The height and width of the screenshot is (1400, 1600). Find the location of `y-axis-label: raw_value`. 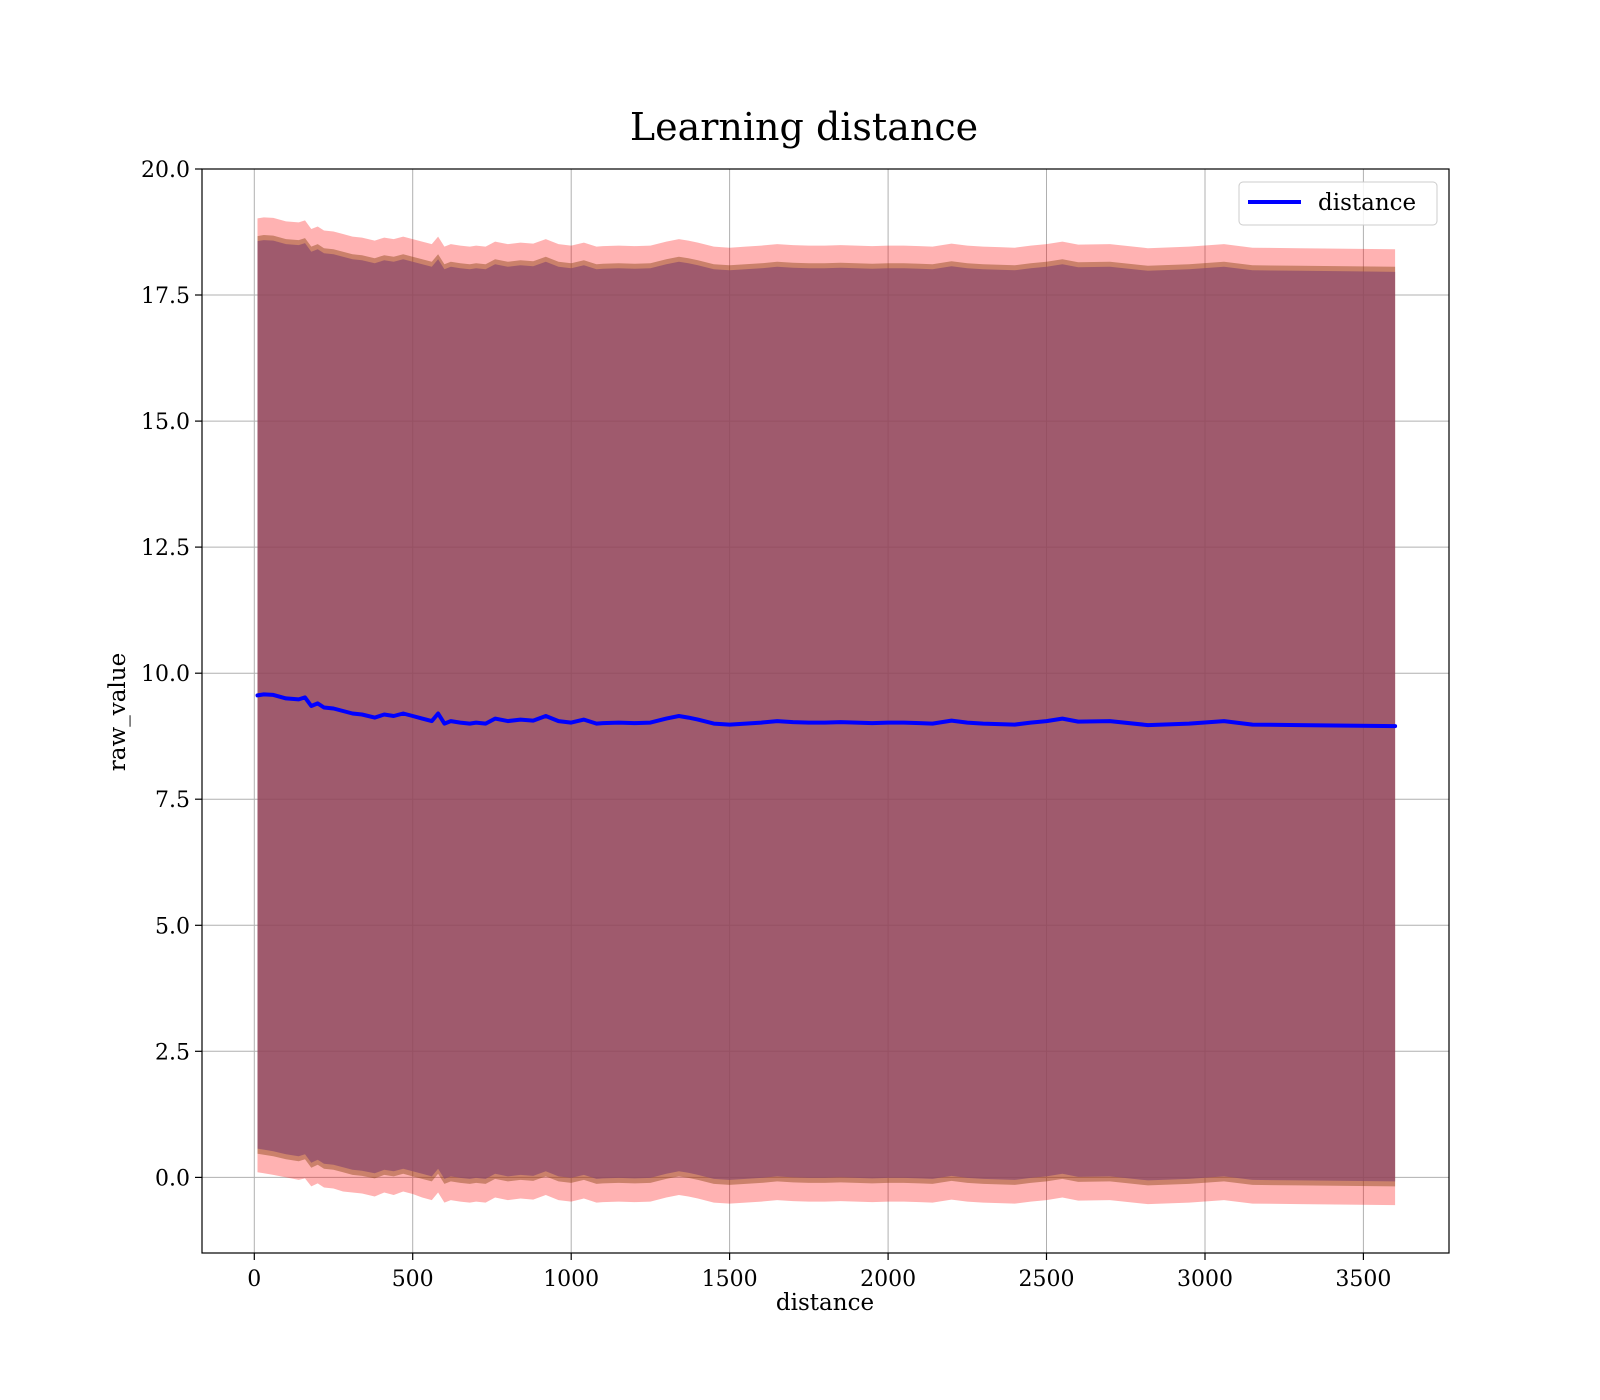

y-axis-label: raw_value is located at coordinates (118, 712).